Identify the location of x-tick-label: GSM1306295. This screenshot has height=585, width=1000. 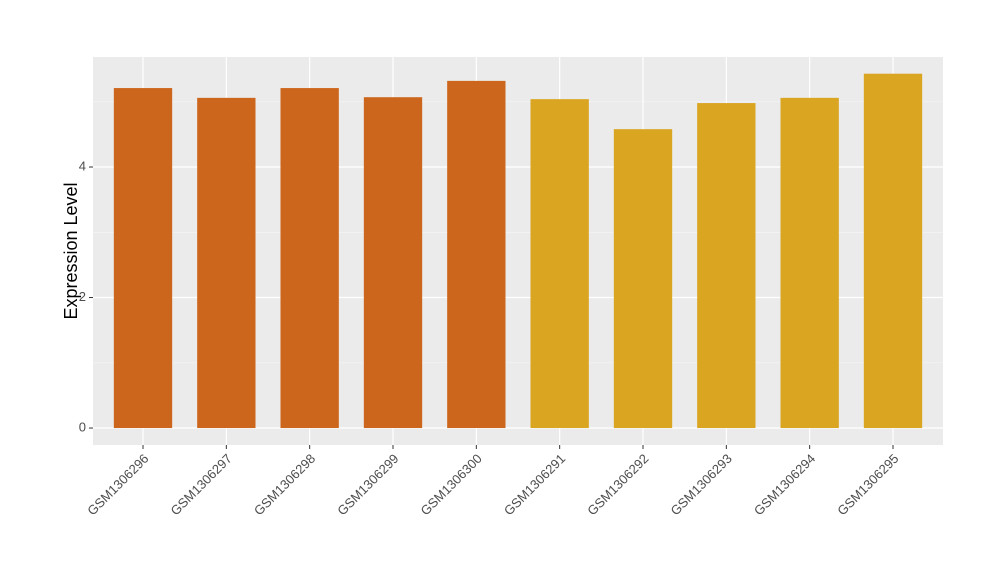
(867, 484).